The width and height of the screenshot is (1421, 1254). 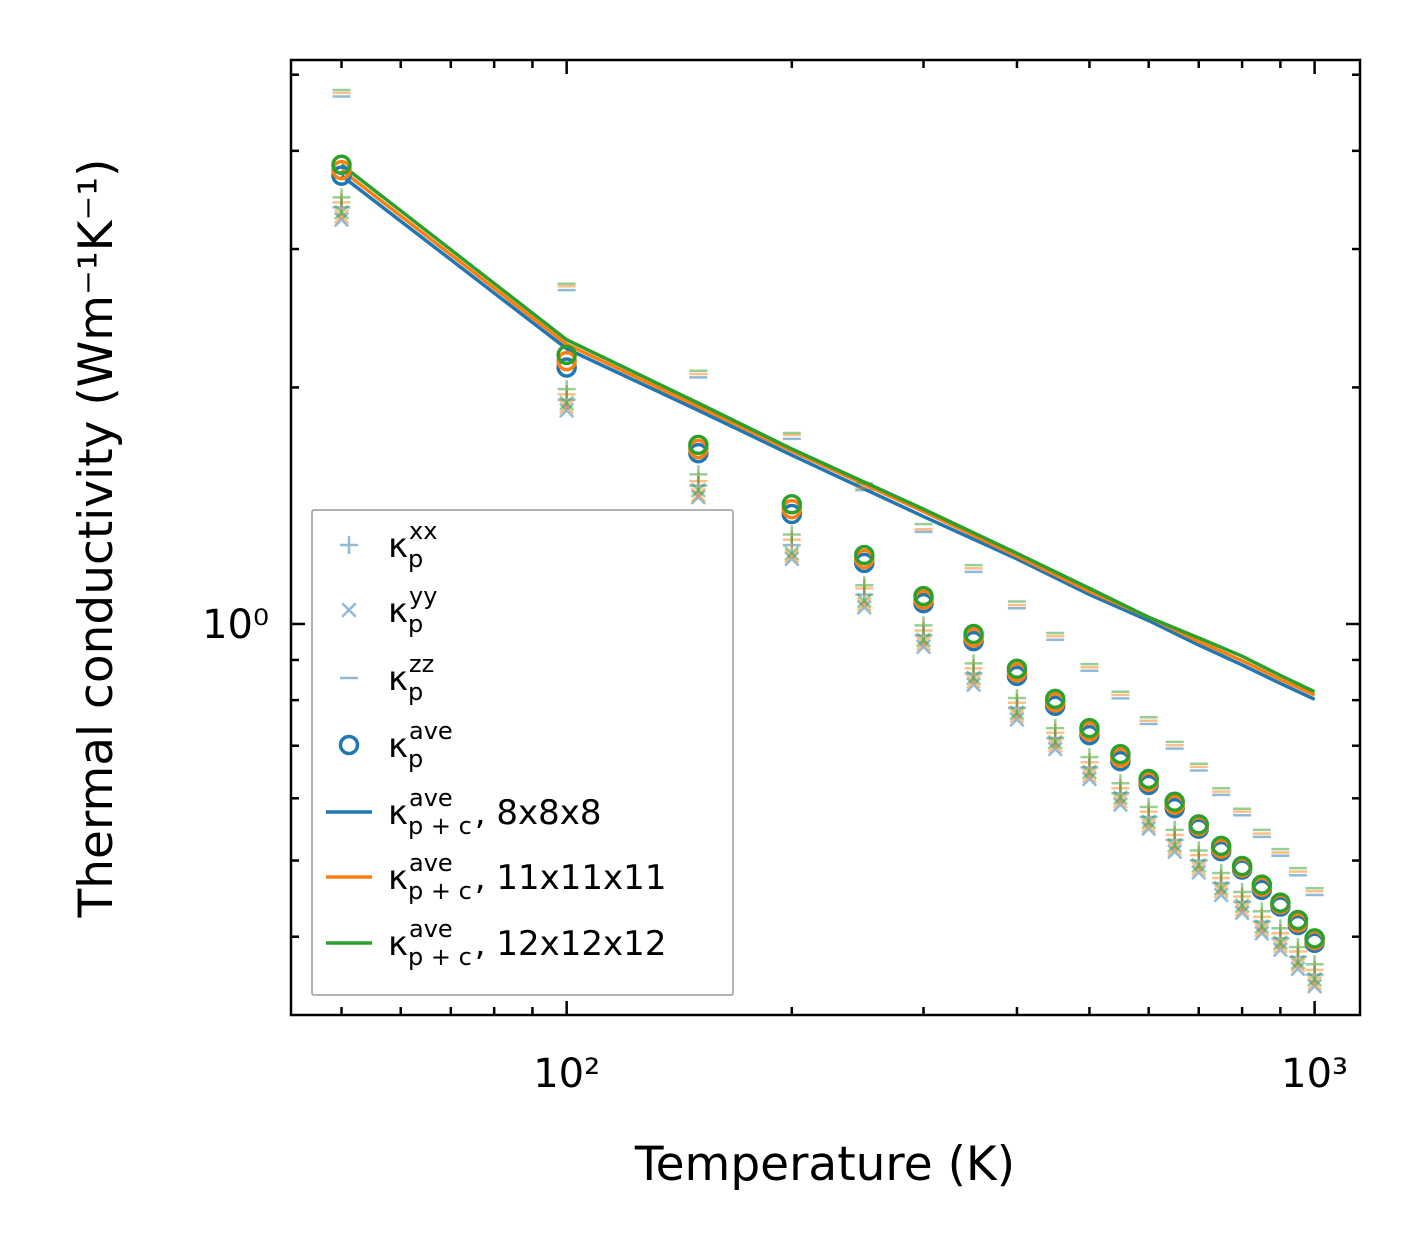 What do you see at coordinates (415, 624) in the screenshot?
I see `legend-subscript: p` at bounding box center [415, 624].